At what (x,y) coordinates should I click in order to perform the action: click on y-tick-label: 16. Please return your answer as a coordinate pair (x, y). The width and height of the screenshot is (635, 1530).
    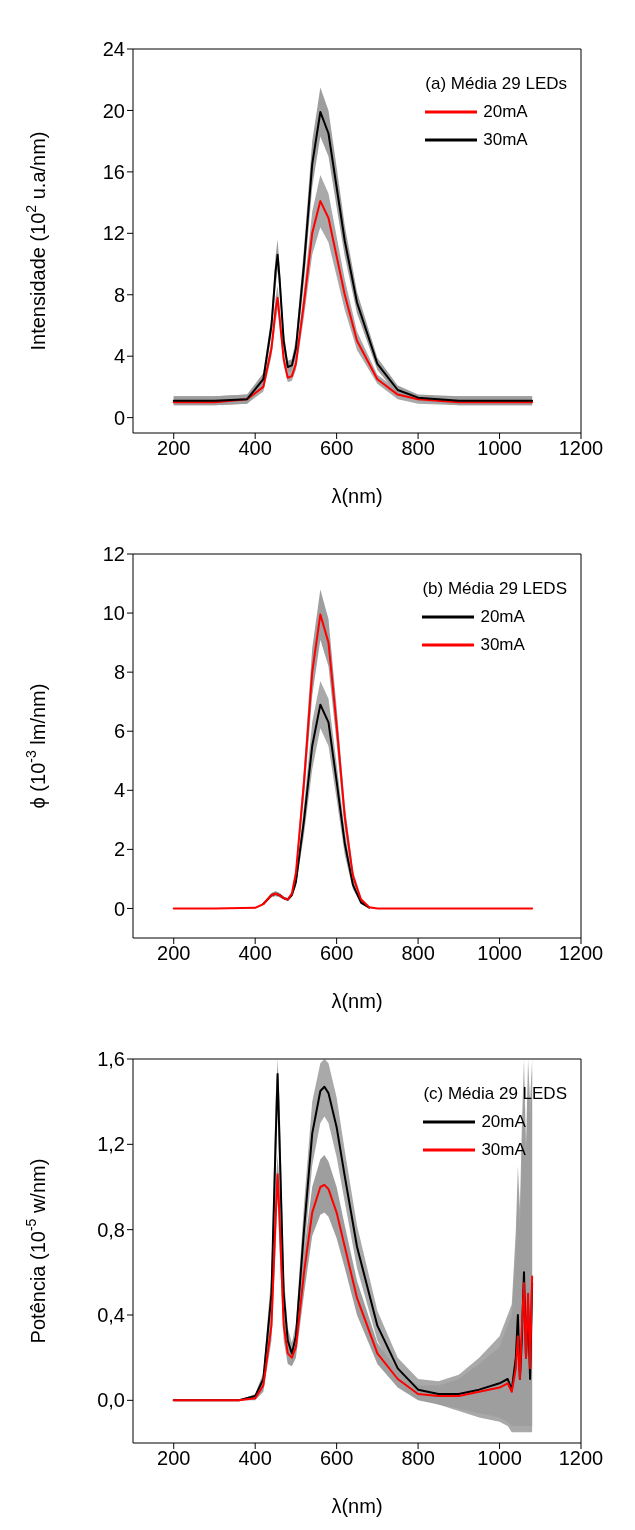
    Looking at the image, I should click on (113, 171).